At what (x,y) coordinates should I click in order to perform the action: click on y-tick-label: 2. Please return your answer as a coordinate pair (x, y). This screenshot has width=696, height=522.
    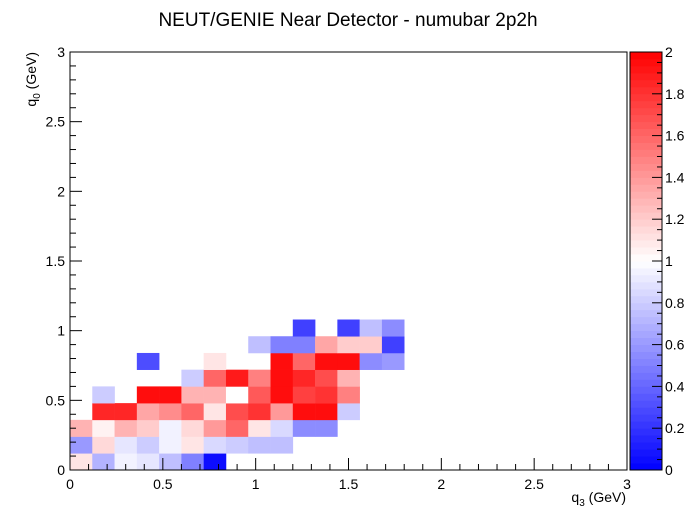
    Looking at the image, I should click on (61, 191).